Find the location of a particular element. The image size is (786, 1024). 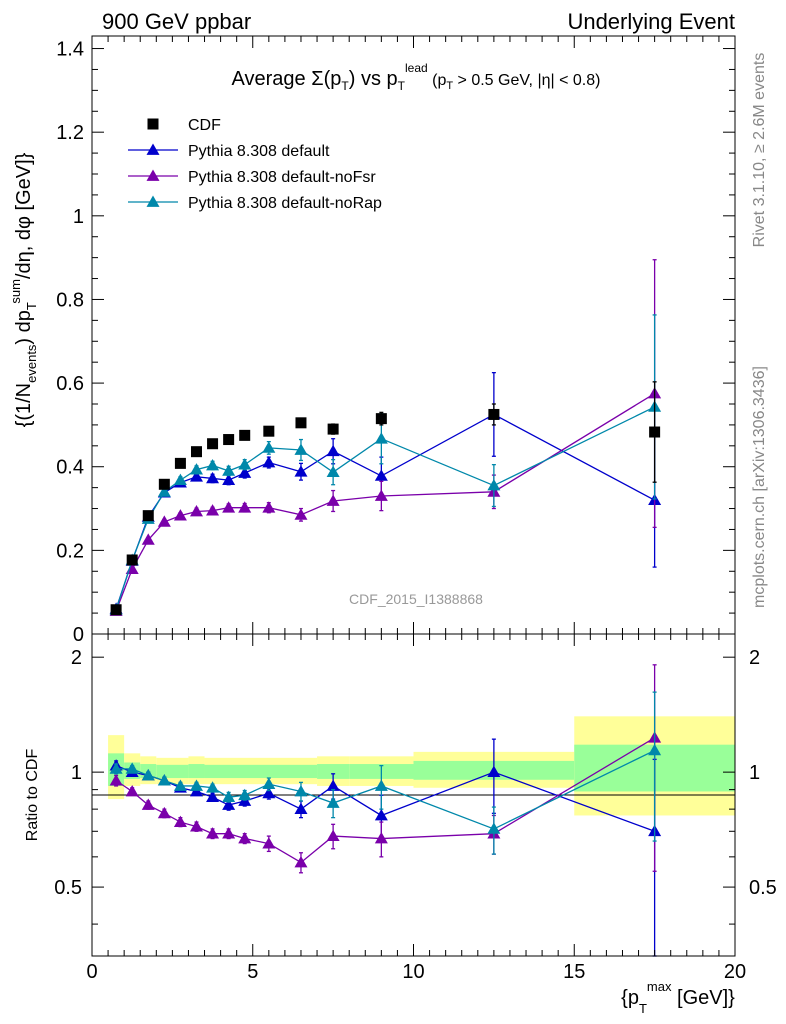

ratio-series-pythia-8-308-default-nofsr is located at coordinates (385, 769).